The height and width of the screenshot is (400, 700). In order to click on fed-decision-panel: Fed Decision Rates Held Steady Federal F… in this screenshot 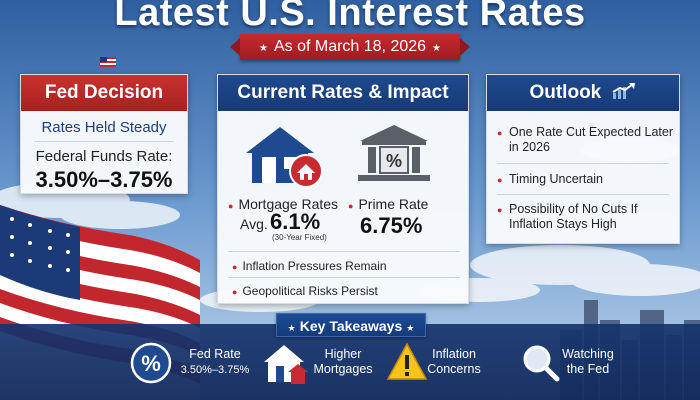, I will do `click(104, 134)`.